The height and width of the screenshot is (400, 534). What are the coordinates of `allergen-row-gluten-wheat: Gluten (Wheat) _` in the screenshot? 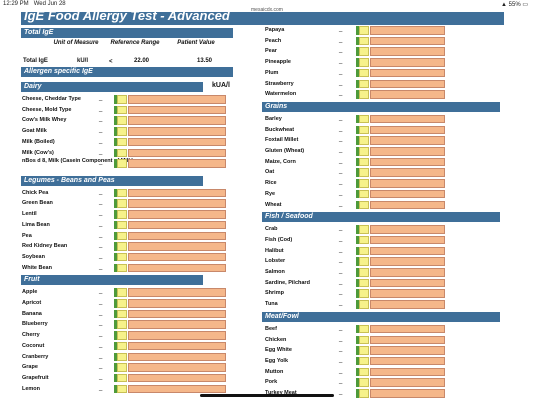 It's located at (355, 151).